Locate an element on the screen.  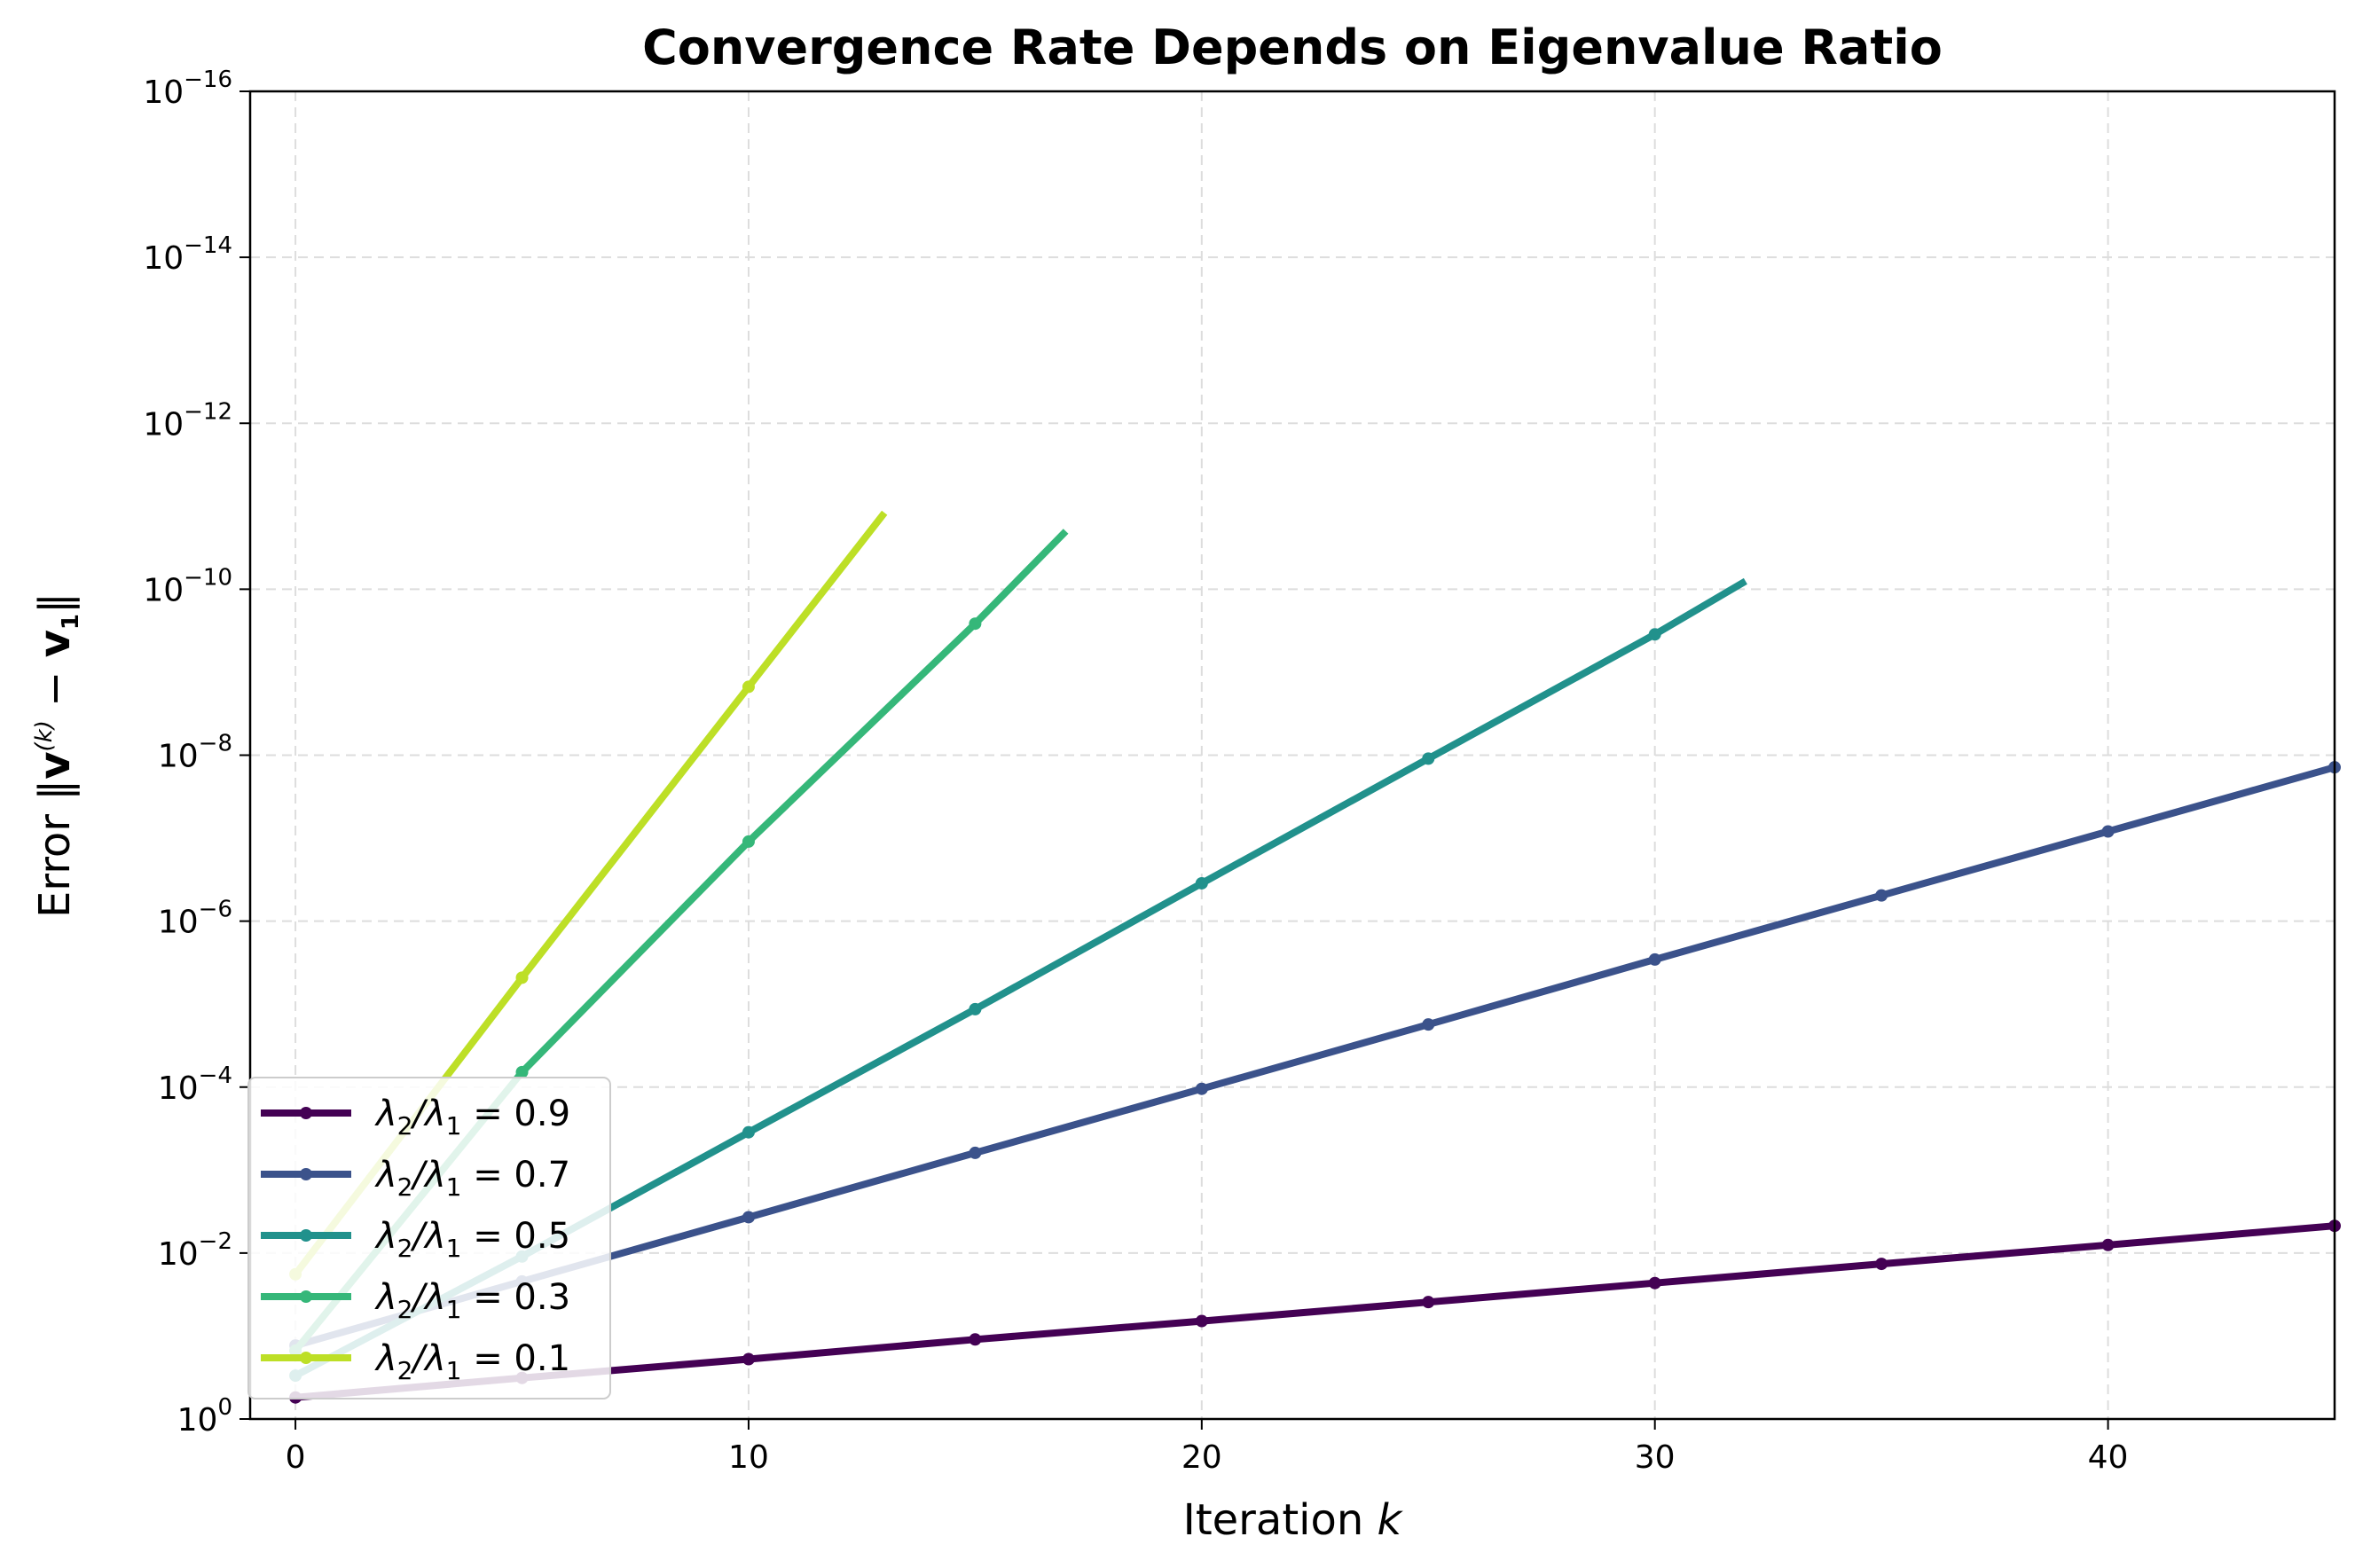
x-axis-label-prefix: Iteration is located at coordinates (1280, 1520).